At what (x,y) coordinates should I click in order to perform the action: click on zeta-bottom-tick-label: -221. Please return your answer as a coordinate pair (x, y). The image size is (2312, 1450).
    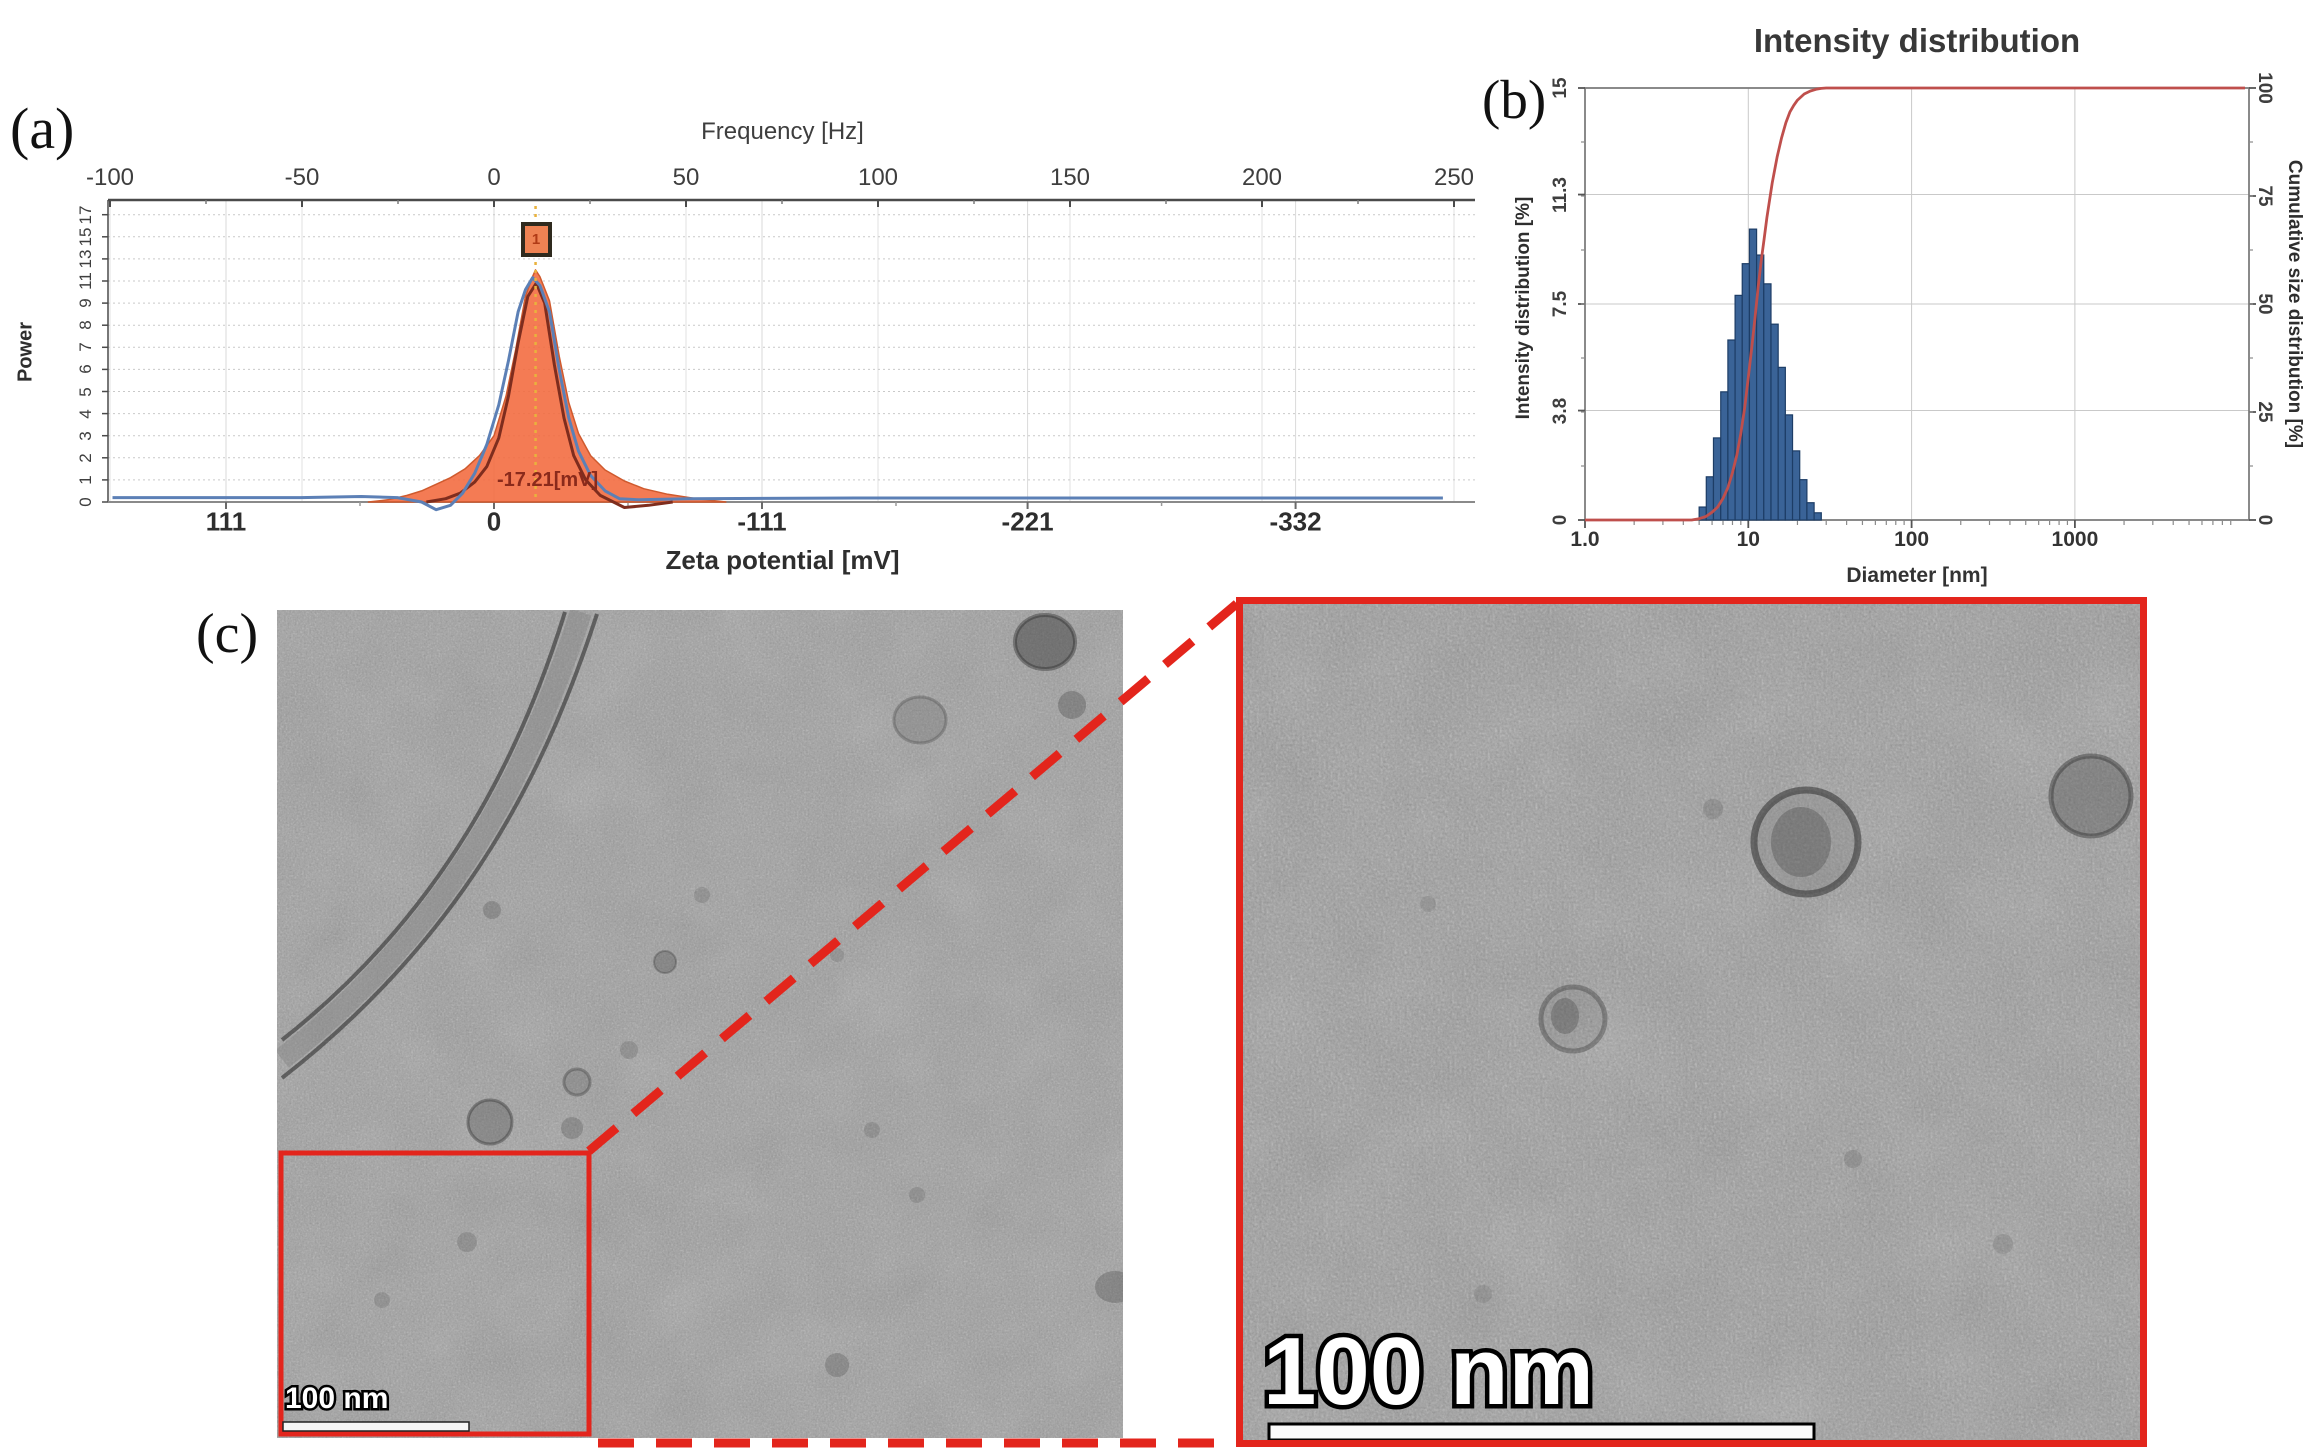
    Looking at the image, I should click on (1027, 521).